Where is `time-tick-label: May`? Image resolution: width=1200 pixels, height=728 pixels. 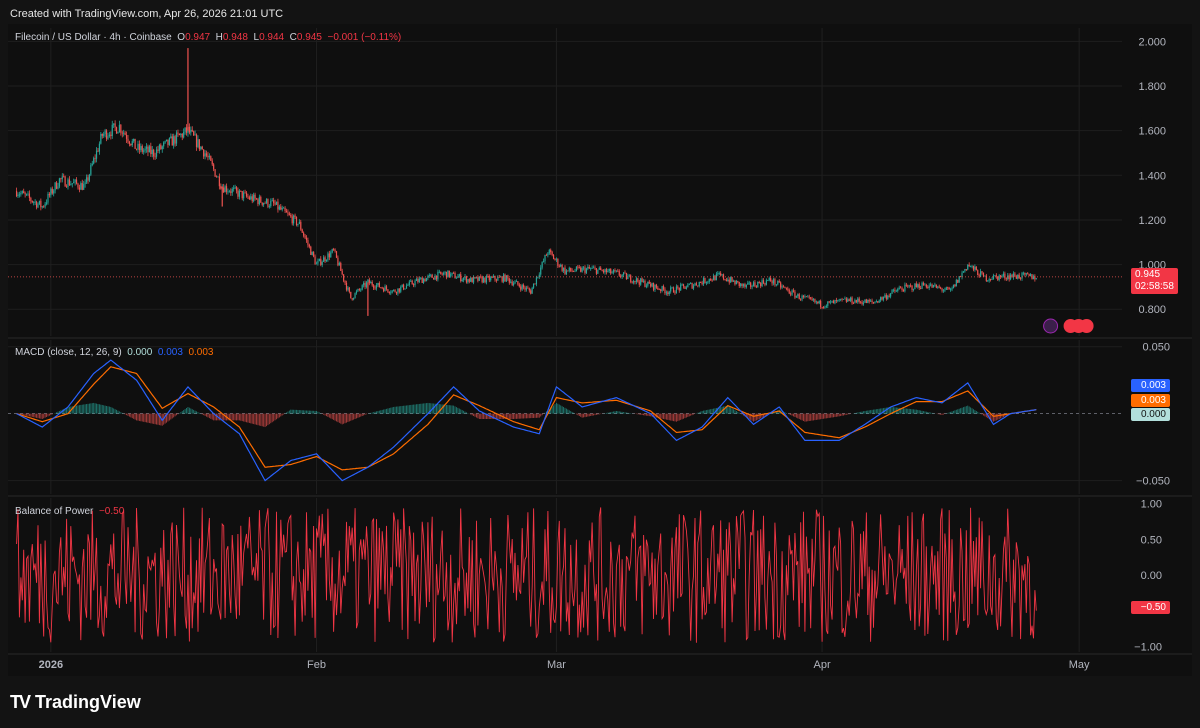 time-tick-label: May is located at coordinates (1079, 665).